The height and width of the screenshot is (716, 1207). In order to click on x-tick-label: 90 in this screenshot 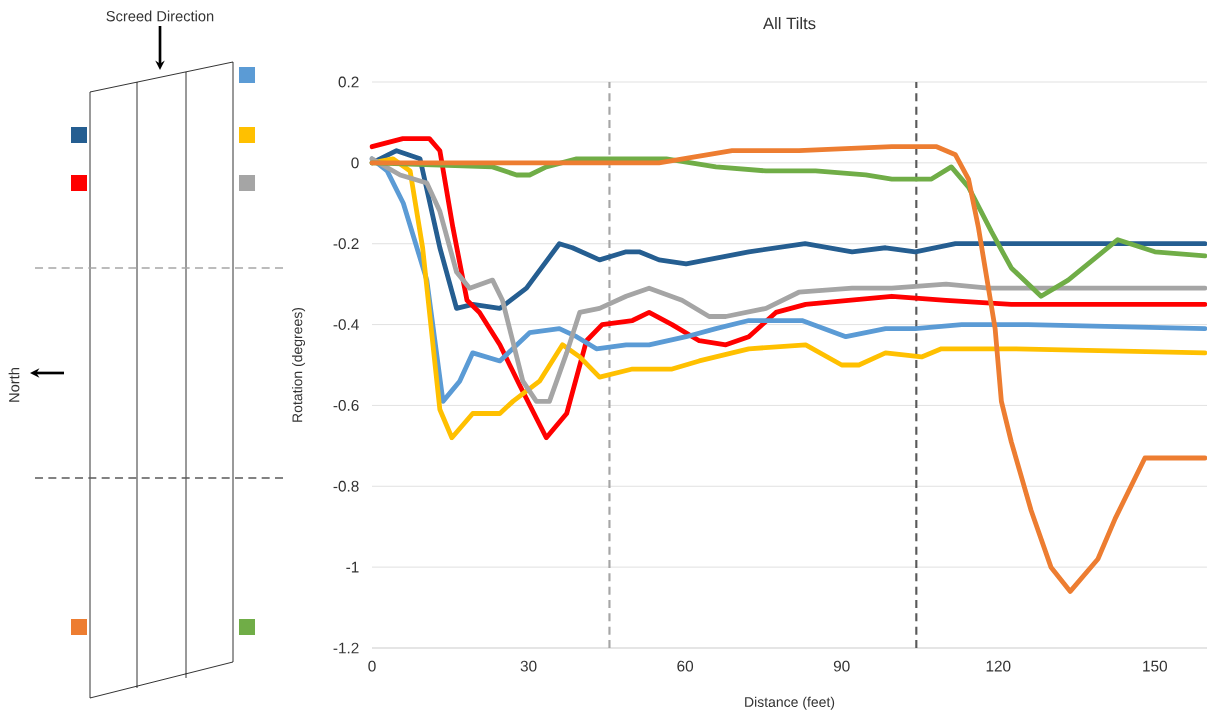, I will do `click(841, 666)`.